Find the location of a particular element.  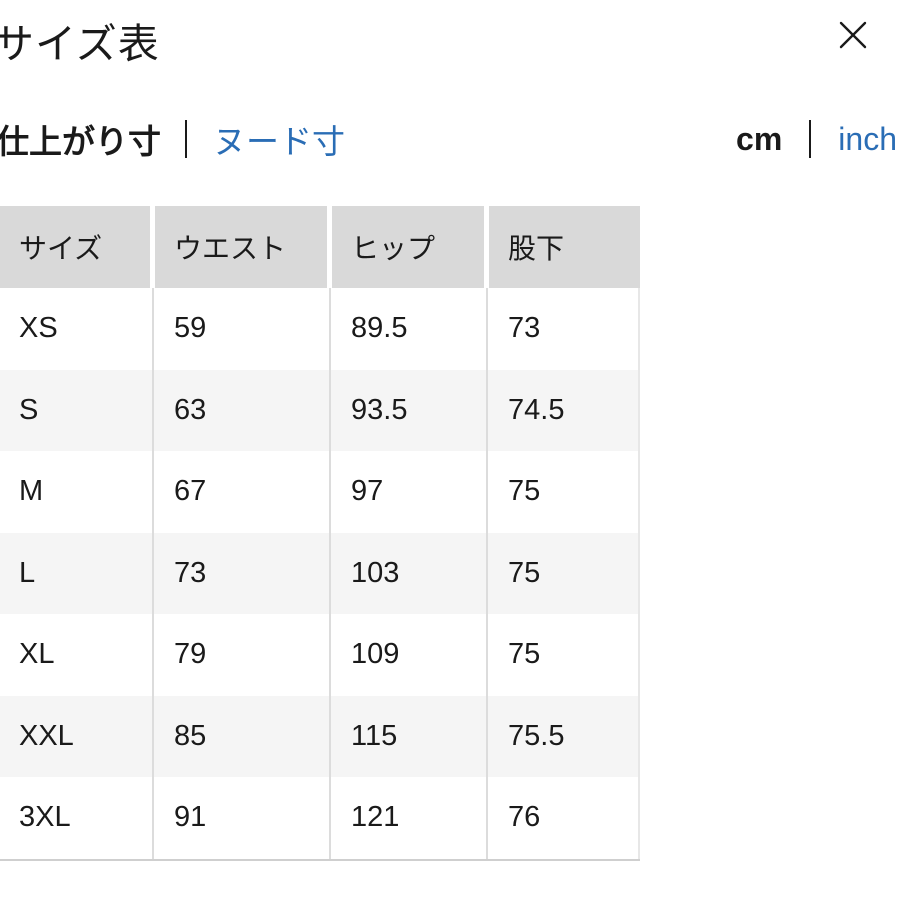

cell-size: XS is located at coordinates (38, 328).